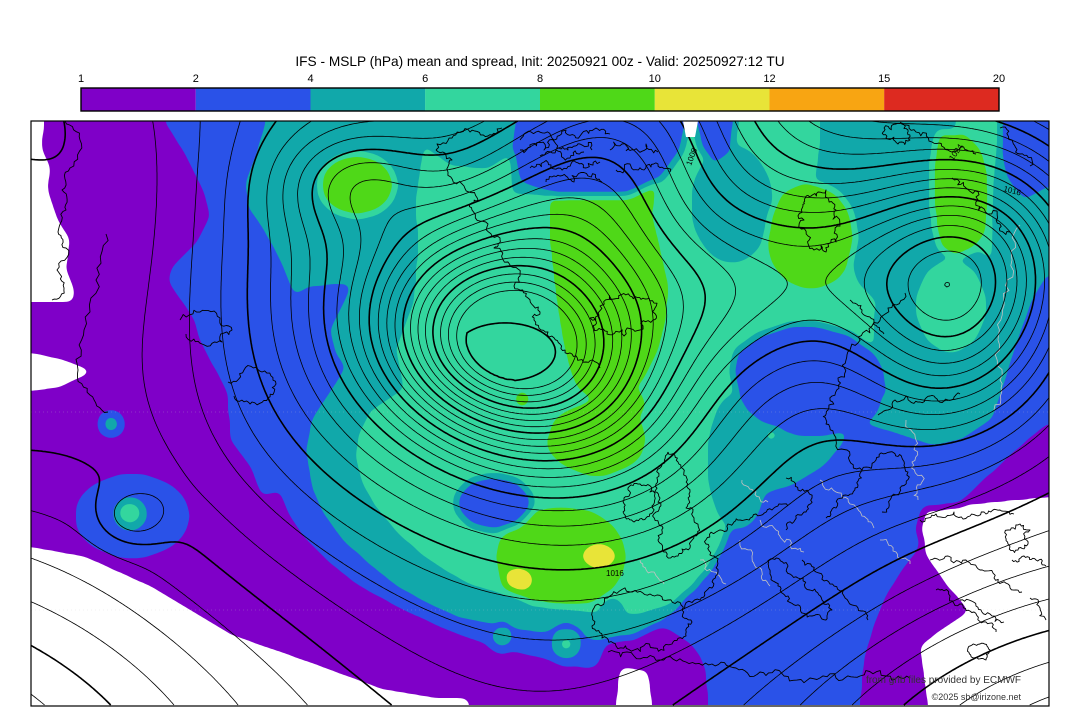 The image size is (1080, 718). Describe the element at coordinates (977, 697) in the screenshot. I see `svg-text: ©2025 sb@irizone.net` at that location.